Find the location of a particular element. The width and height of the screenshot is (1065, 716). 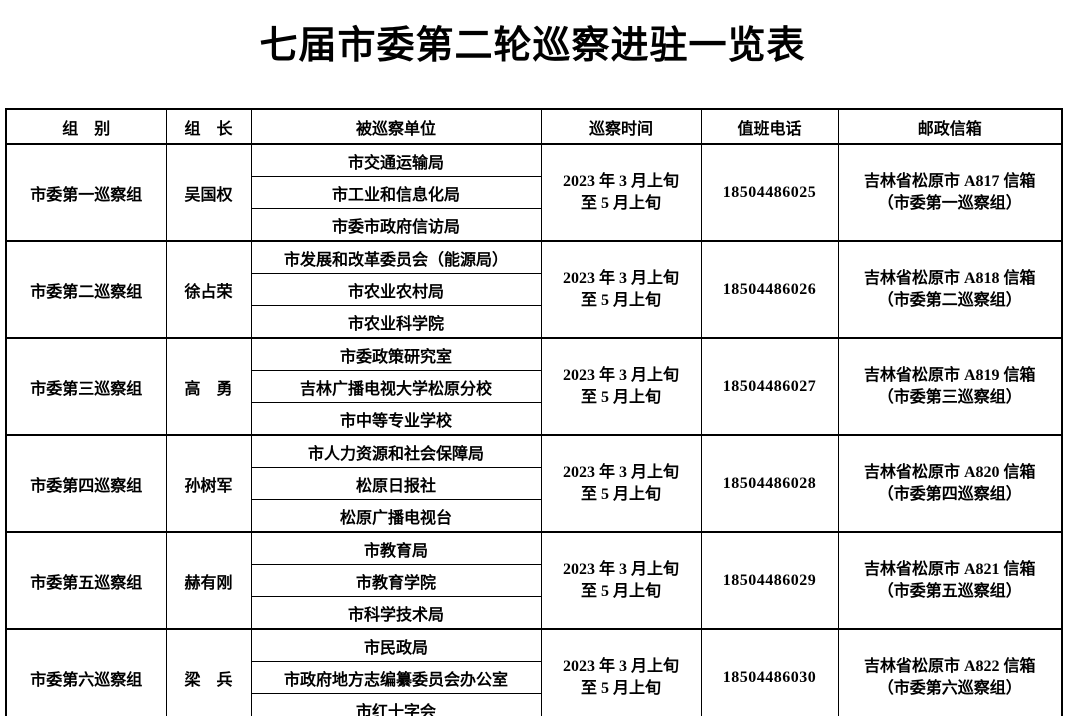

table-row: 市中等专业学校 is located at coordinates (534, 419).